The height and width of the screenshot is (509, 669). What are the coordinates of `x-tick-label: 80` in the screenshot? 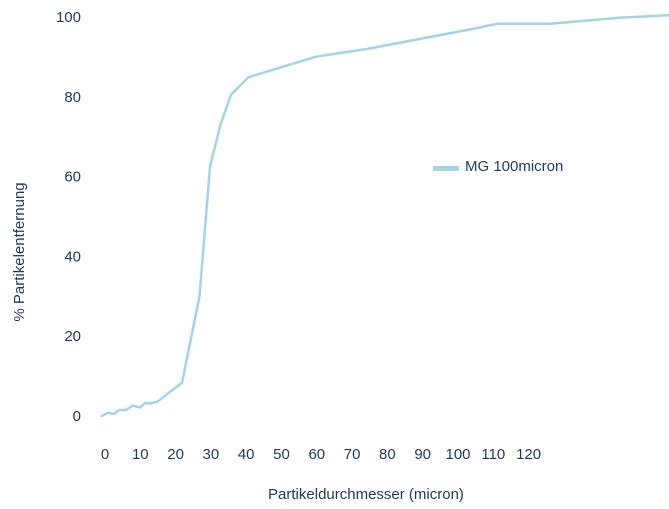 It's located at (387, 454).